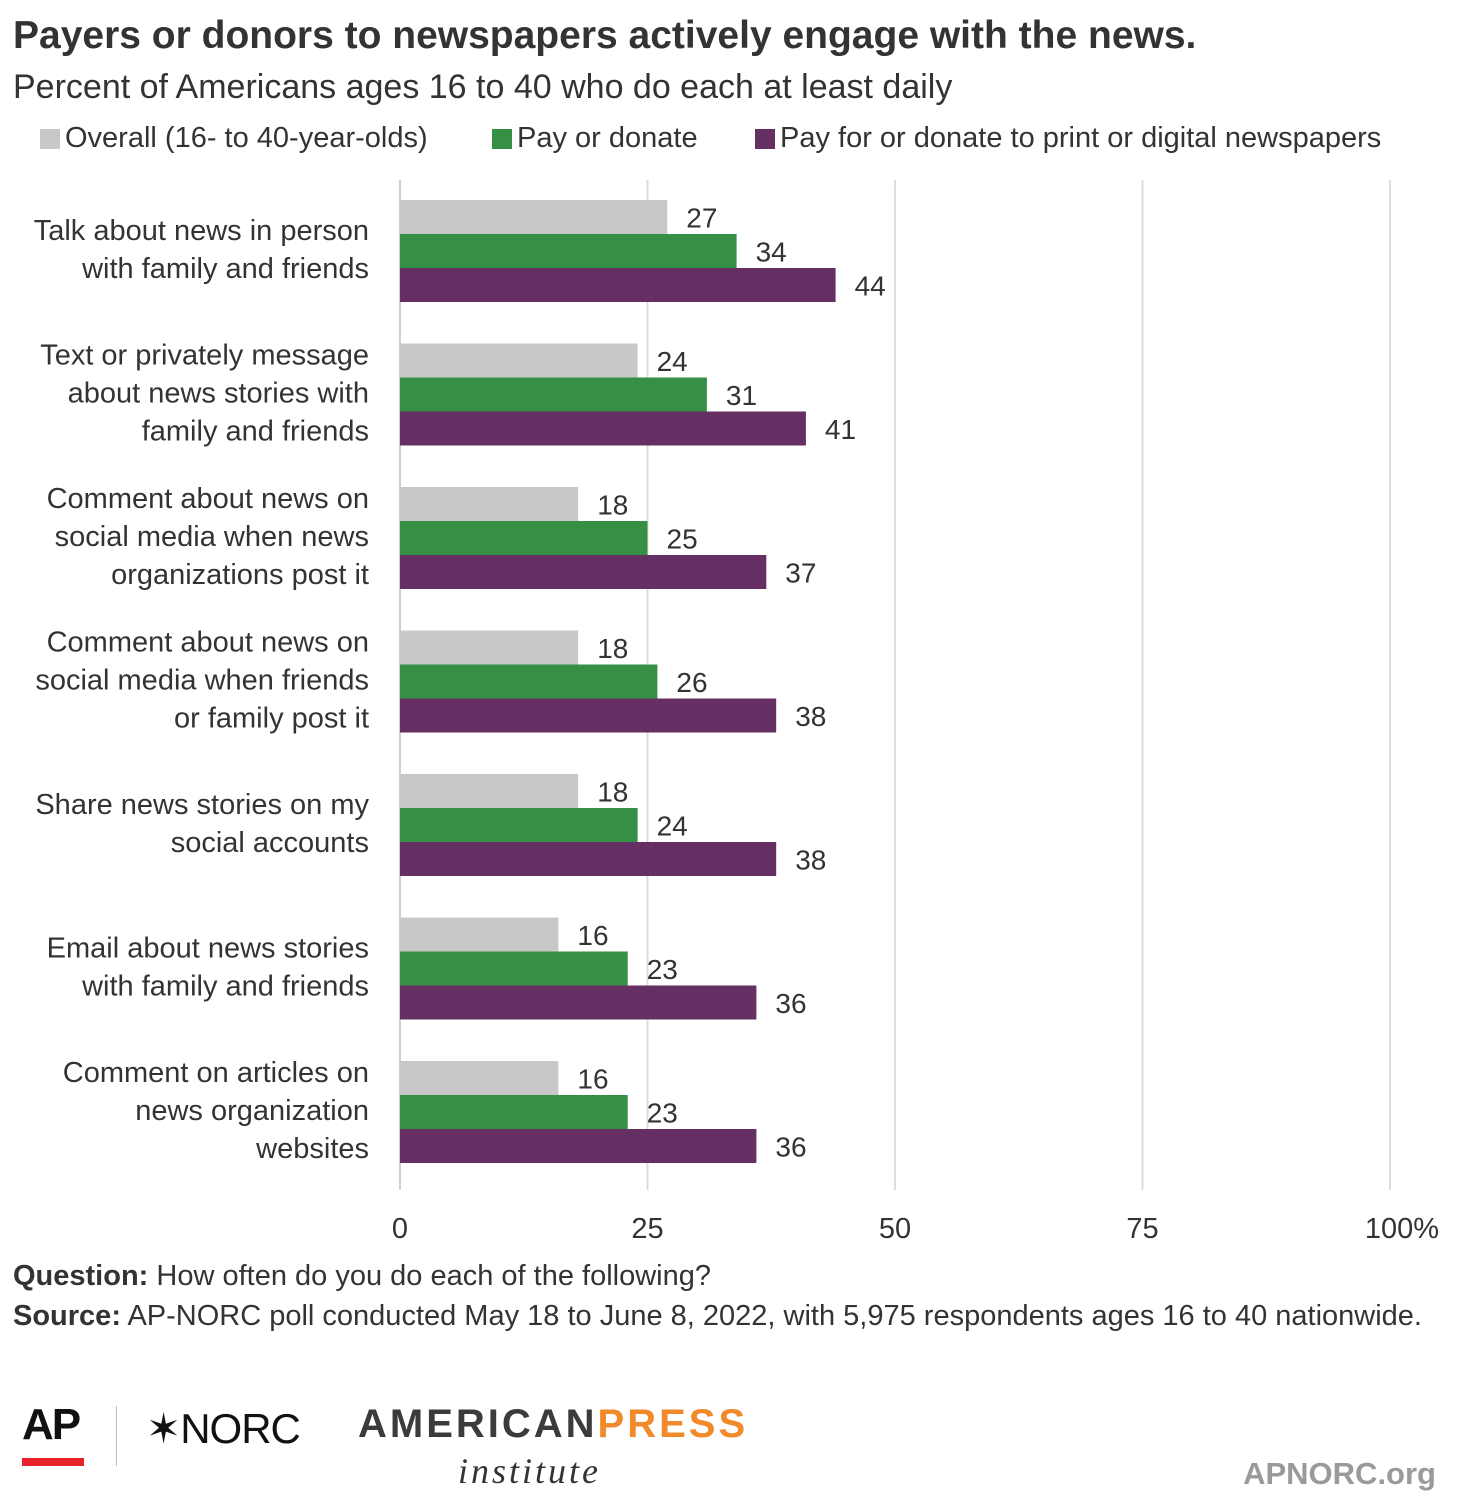 The width and height of the screenshot is (1464, 1508). I want to click on x-tick-label: 50, so click(895, 1229).